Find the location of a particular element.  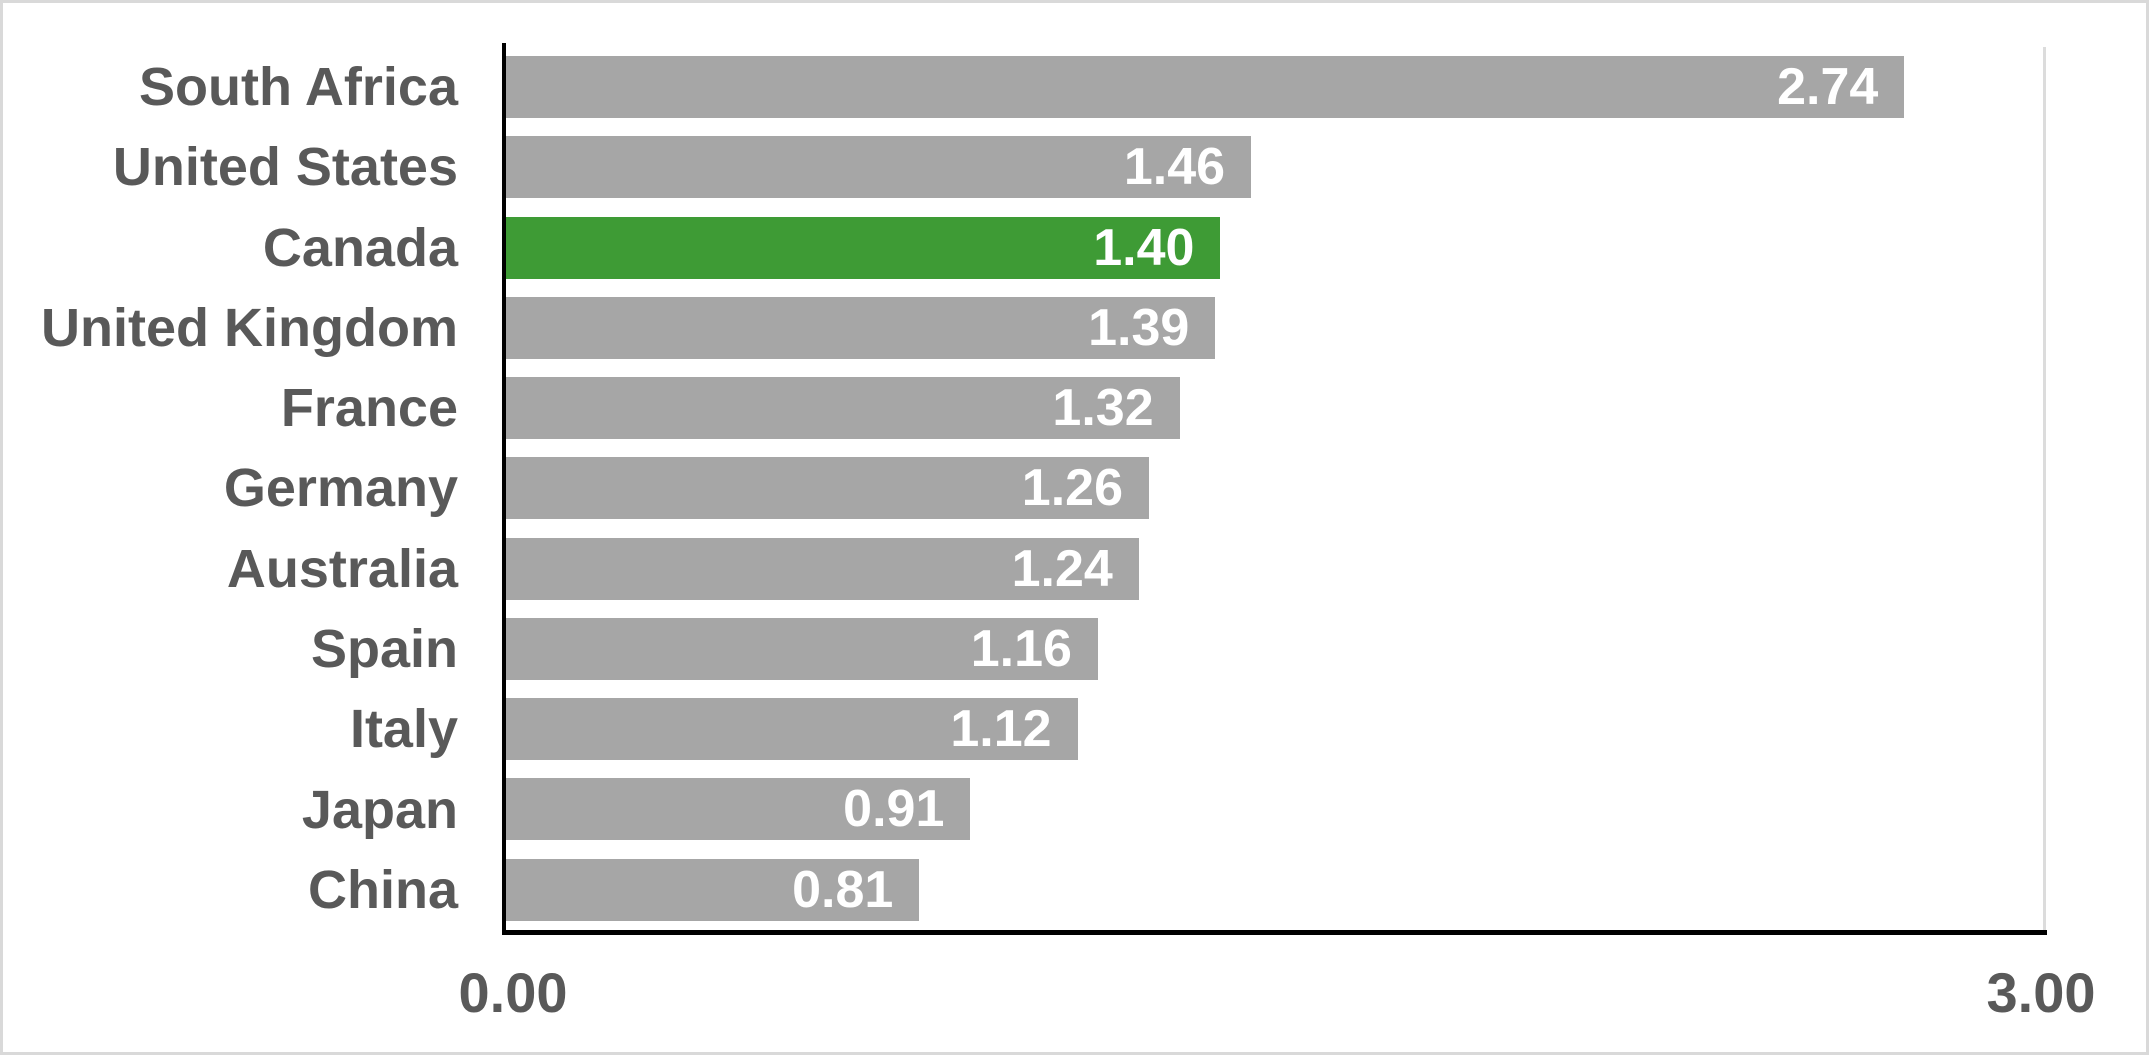

y-axis-line is located at coordinates (504, 489).